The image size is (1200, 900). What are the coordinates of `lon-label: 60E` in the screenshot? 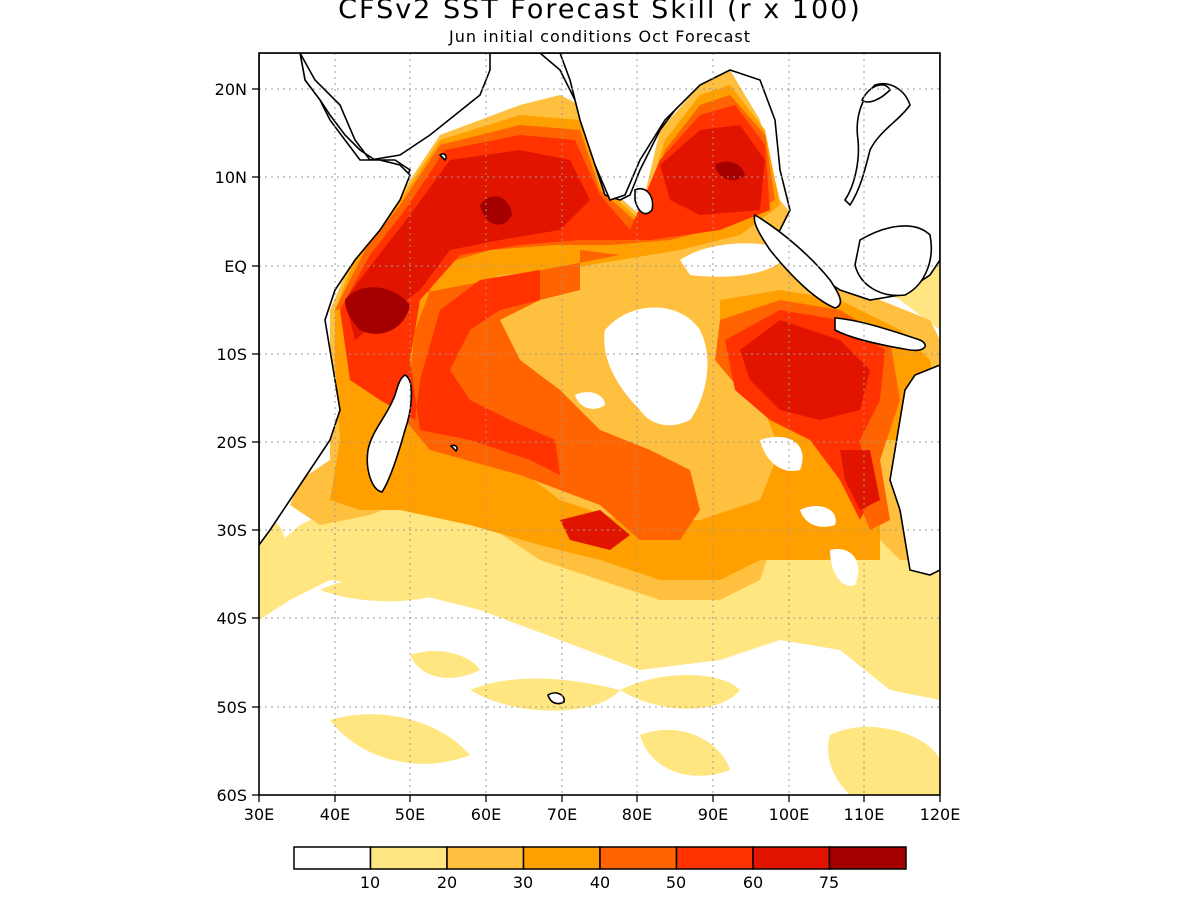 It's located at (486, 814).